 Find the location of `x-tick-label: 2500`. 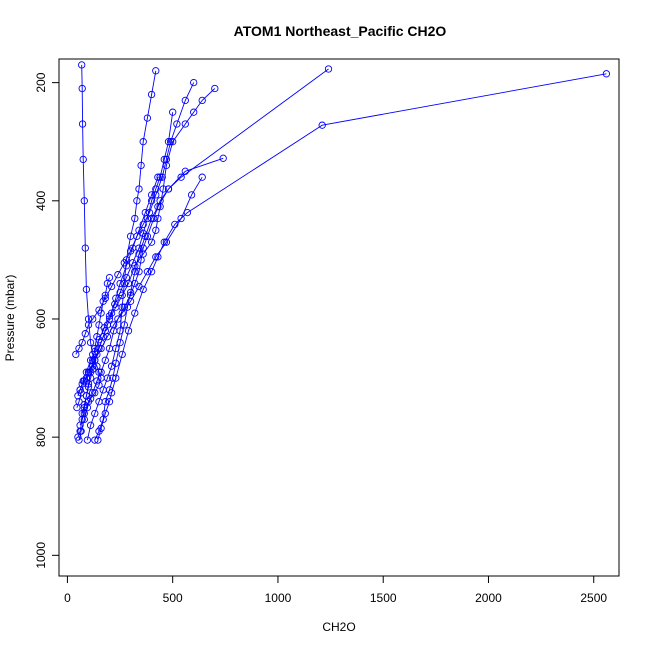

x-tick-label: 2500 is located at coordinates (593, 598).